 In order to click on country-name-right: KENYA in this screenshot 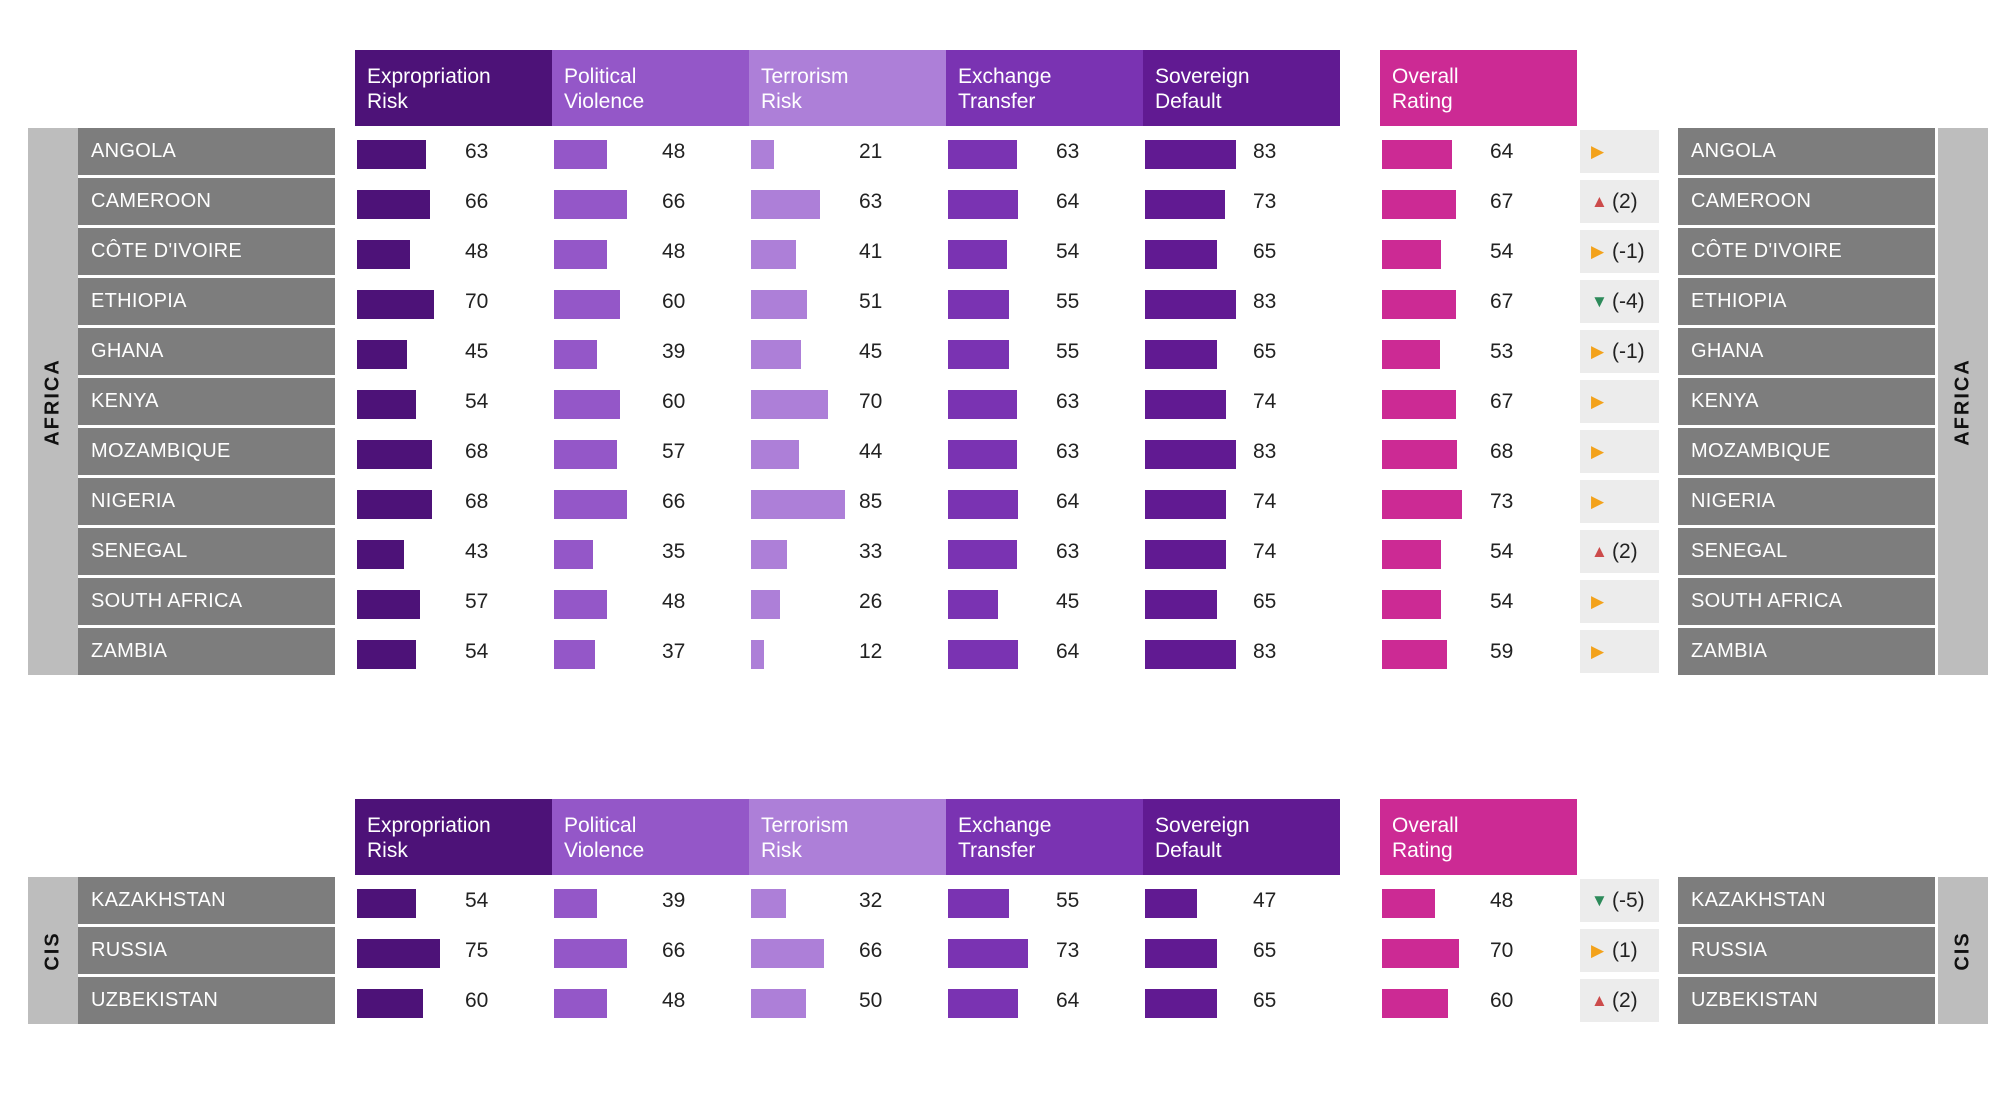, I will do `click(1806, 401)`.